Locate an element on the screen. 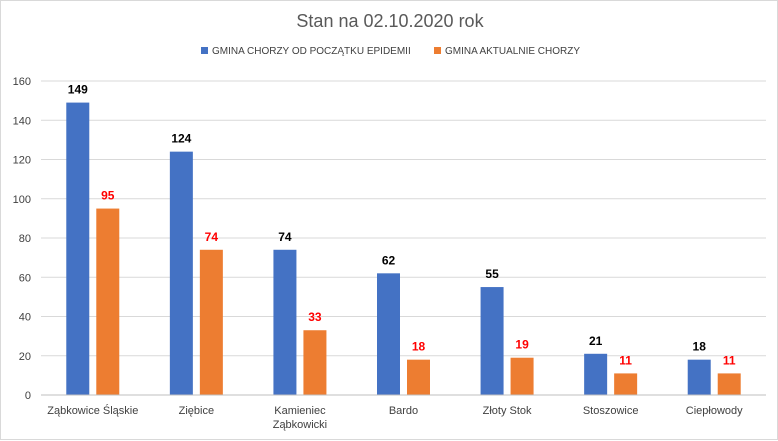 The width and height of the screenshot is (778, 441). legend-label: GMINA AKTUALNIE CHORZY is located at coordinates (512, 51).